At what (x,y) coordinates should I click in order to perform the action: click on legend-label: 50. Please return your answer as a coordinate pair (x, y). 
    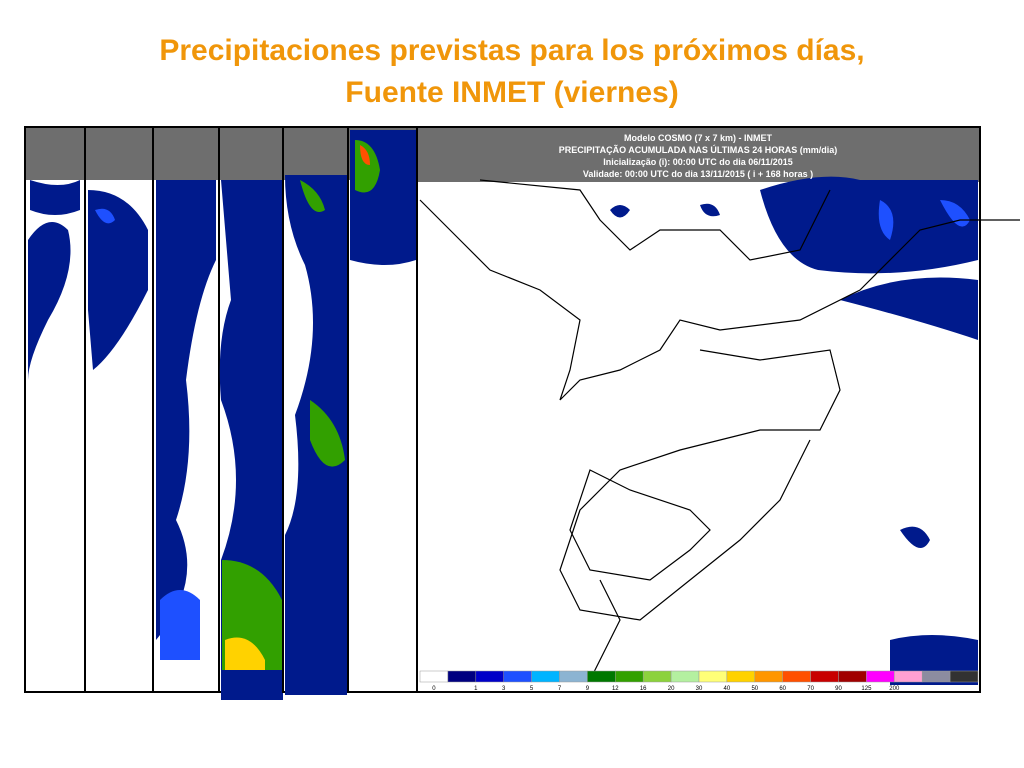
    Looking at the image, I should click on (754, 689).